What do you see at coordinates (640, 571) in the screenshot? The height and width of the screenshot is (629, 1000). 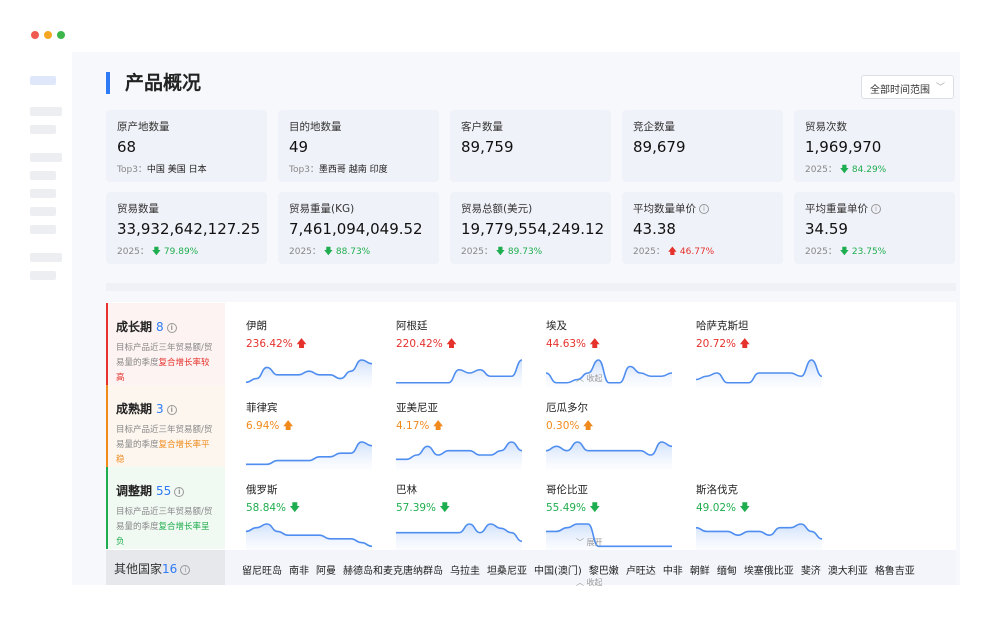 I see `country-link: 卢旺达` at bounding box center [640, 571].